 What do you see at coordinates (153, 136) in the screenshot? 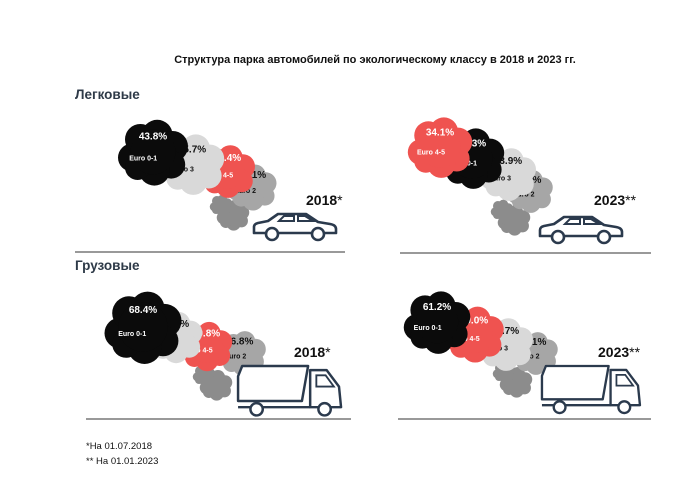
I see `value-label: 43.8%` at bounding box center [153, 136].